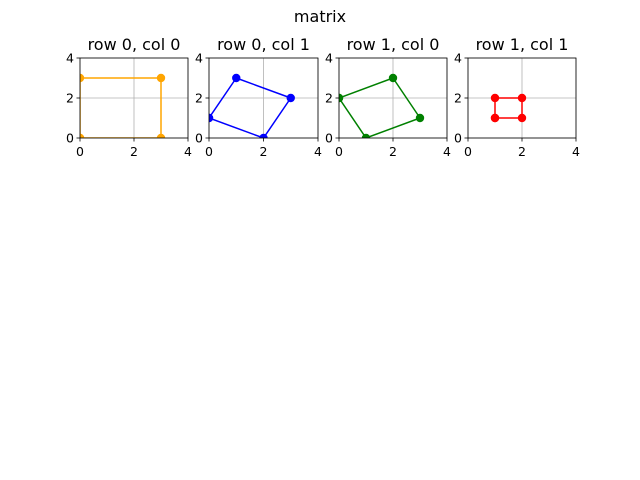 This screenshot has height=480, width=640. What do you see at coordinates (320, 16) in the screenshot?
I see `figure-title: matrix` at bounding box center [320, 16].